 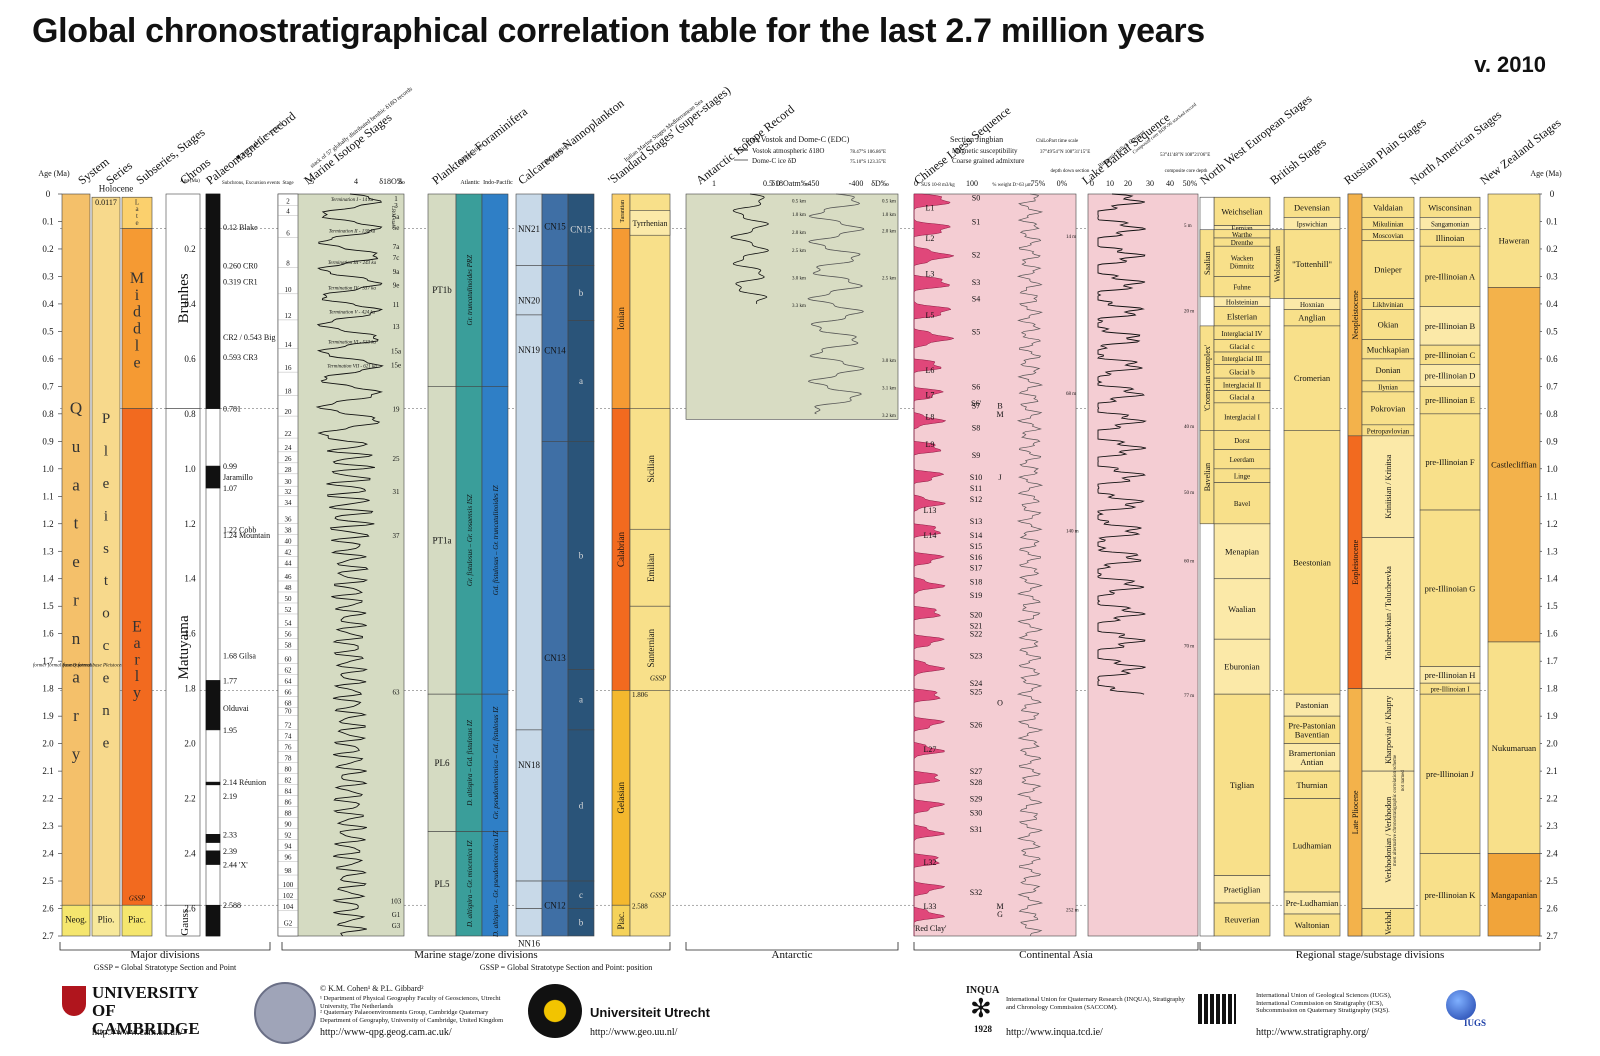 What do you see at coordinates (1312, 305) in the screenshot?
I see `british-stage-label: Hoxnian` at bounding box center [1312, 305].